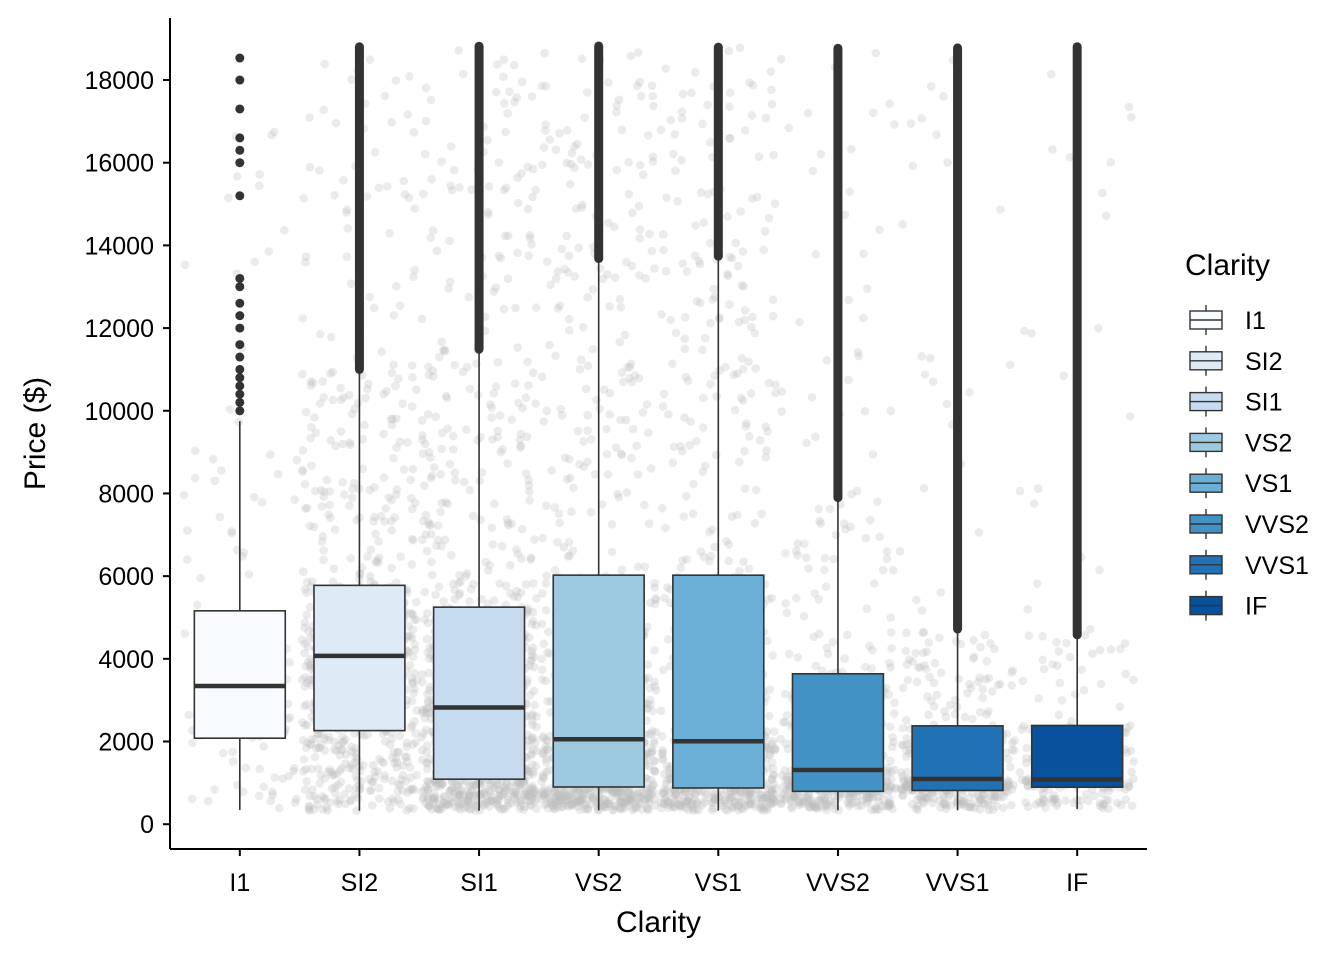 The image size is (1344, 965). What do you see at coordinates (360, 883) in the screenshot?
I see `x-tick-label: SI2` at bounding box center [360, 883].